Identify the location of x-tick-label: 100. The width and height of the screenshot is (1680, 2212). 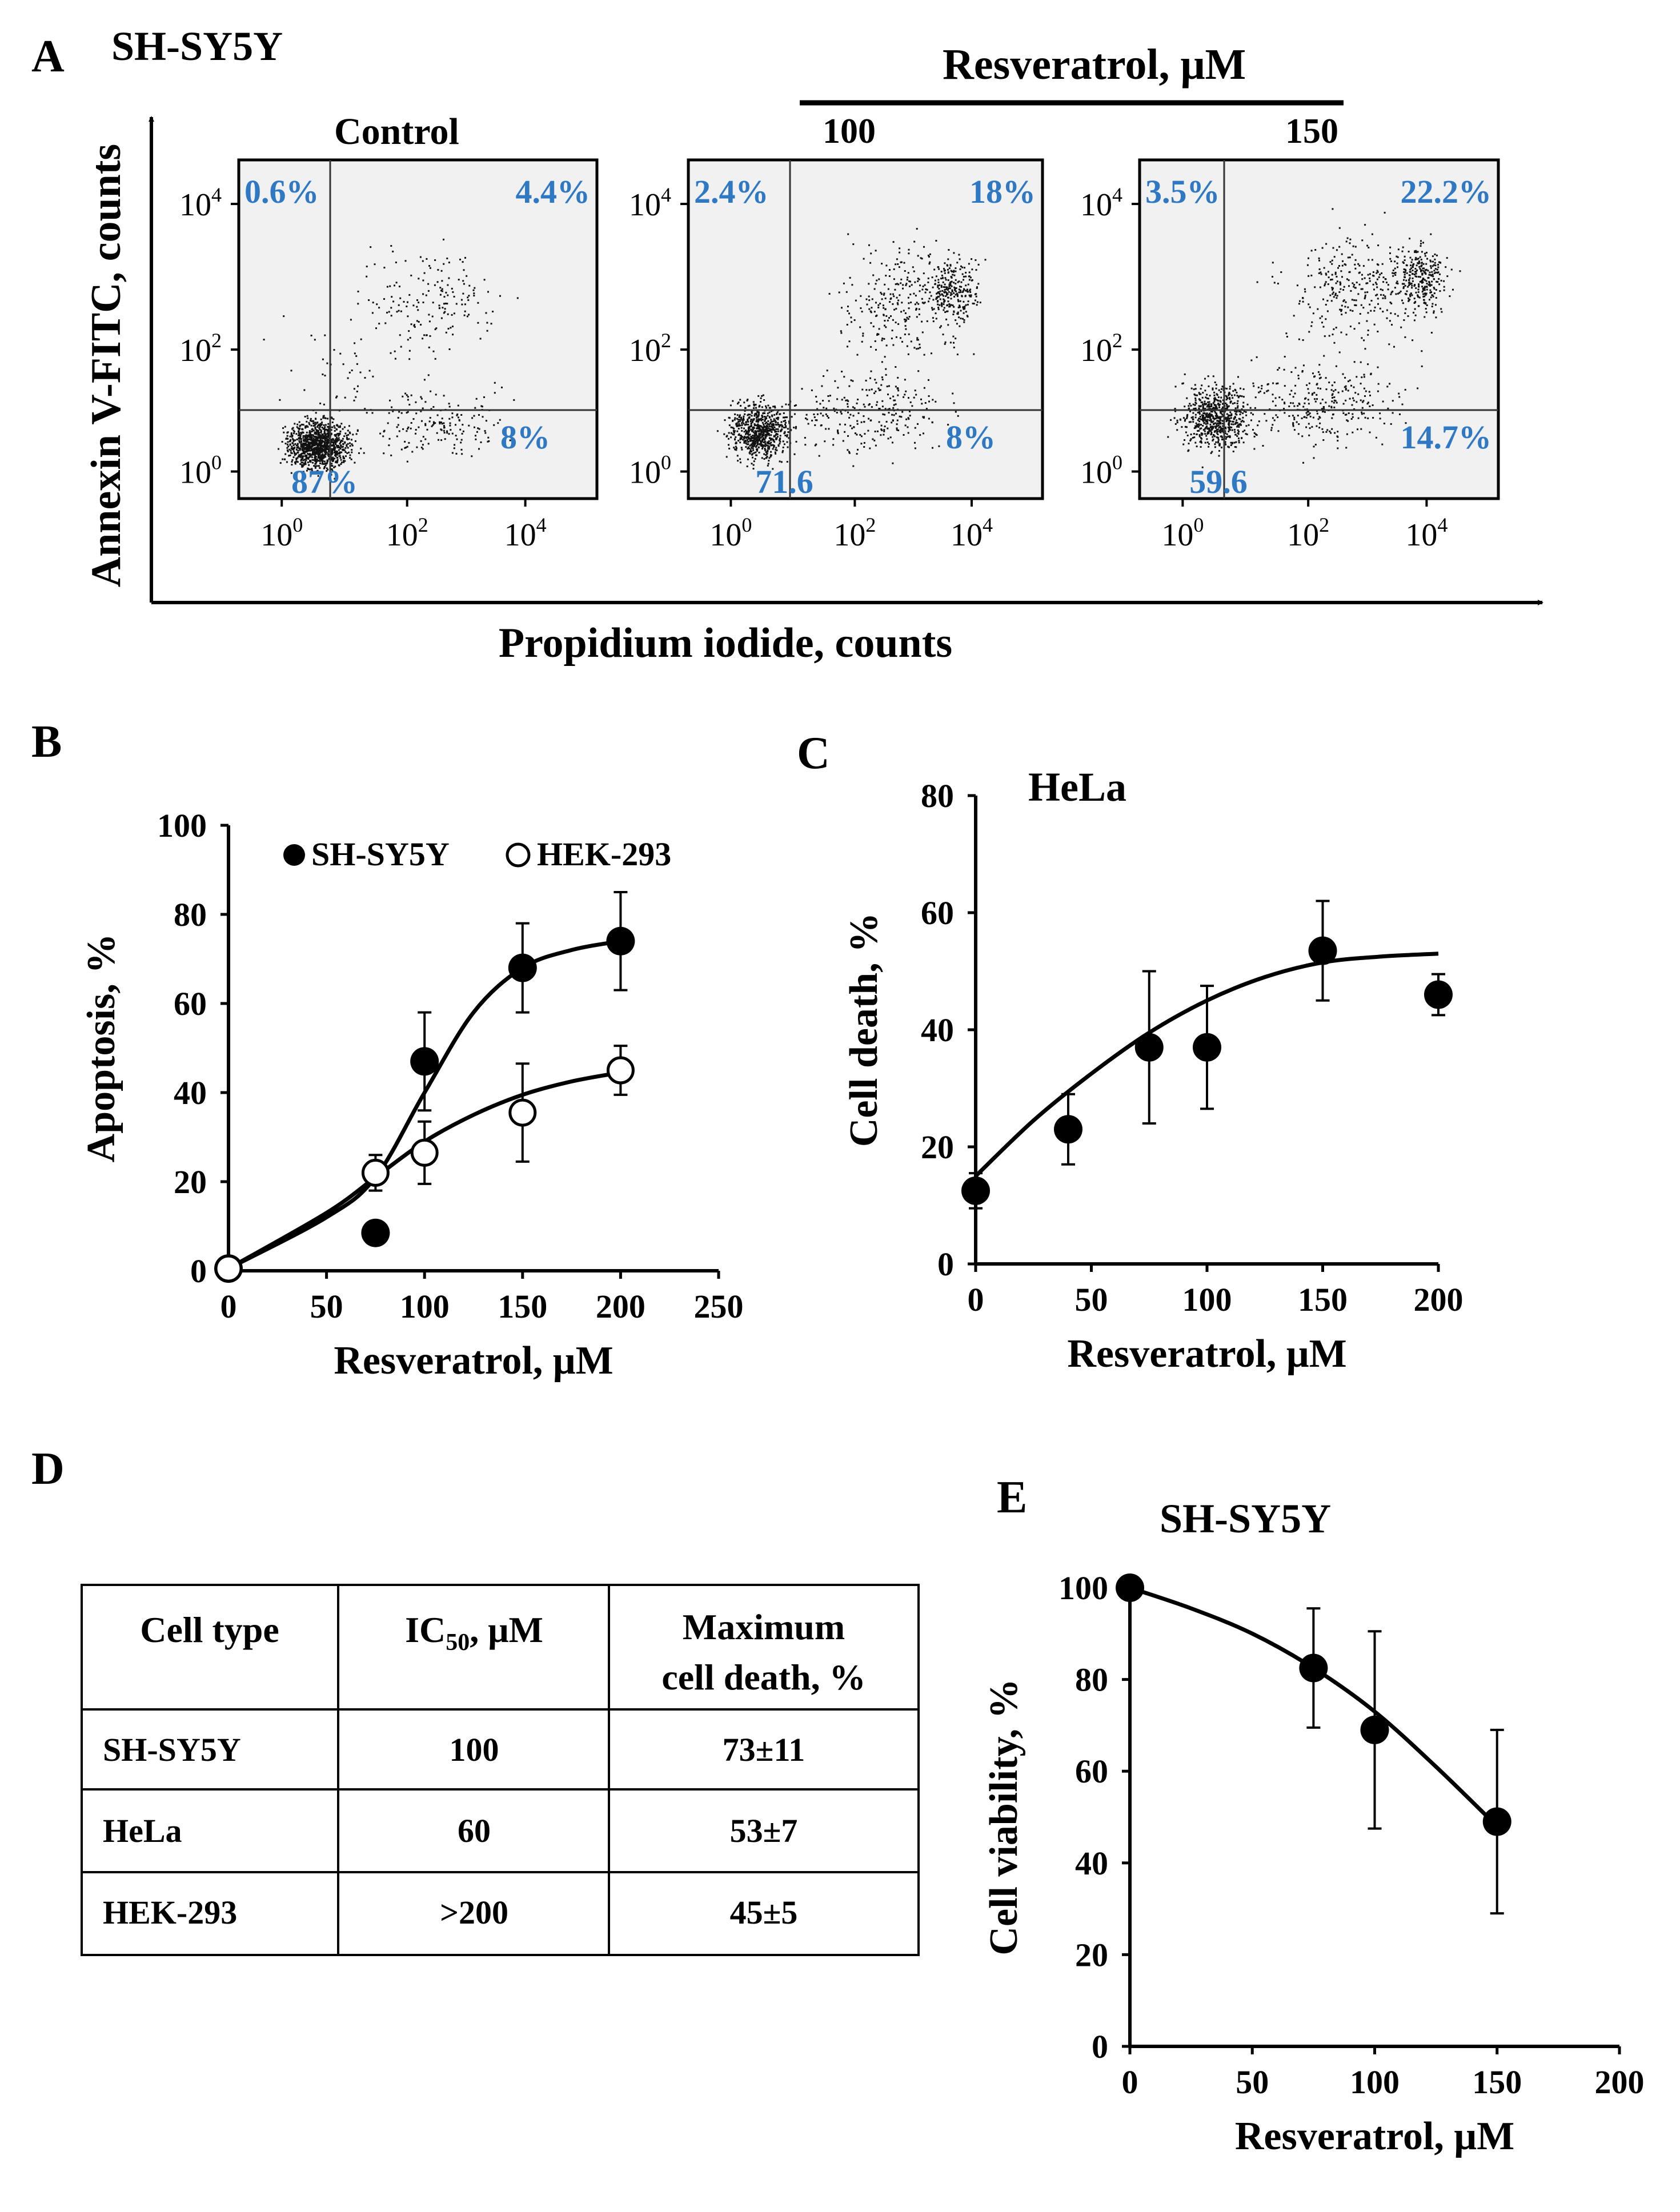
(281, 533).